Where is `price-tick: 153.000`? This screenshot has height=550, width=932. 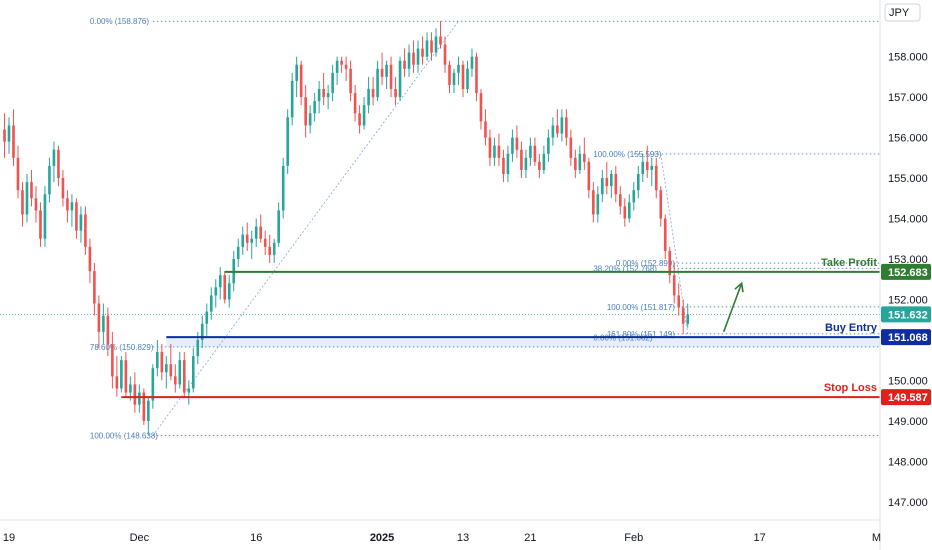
price-tick: 153.000 is located at coordinates (908, 260).